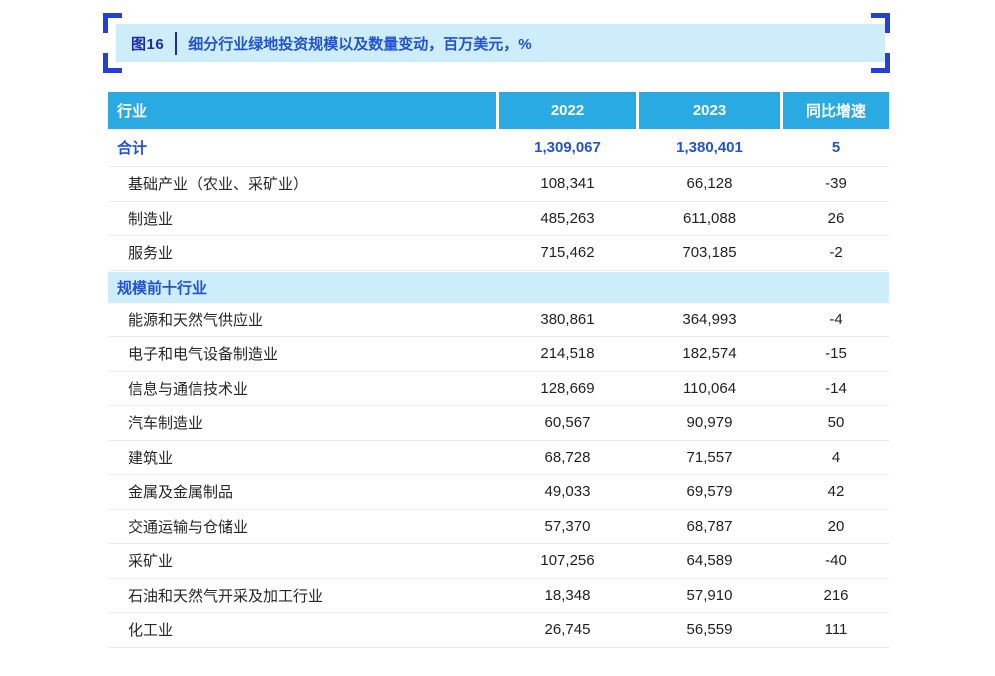 This screenshot has width=995, height=676. I want to click on figure-caption: 图16 细分行业绿地投资规模以及数量变动，百万美元，%, so click(496, 43).